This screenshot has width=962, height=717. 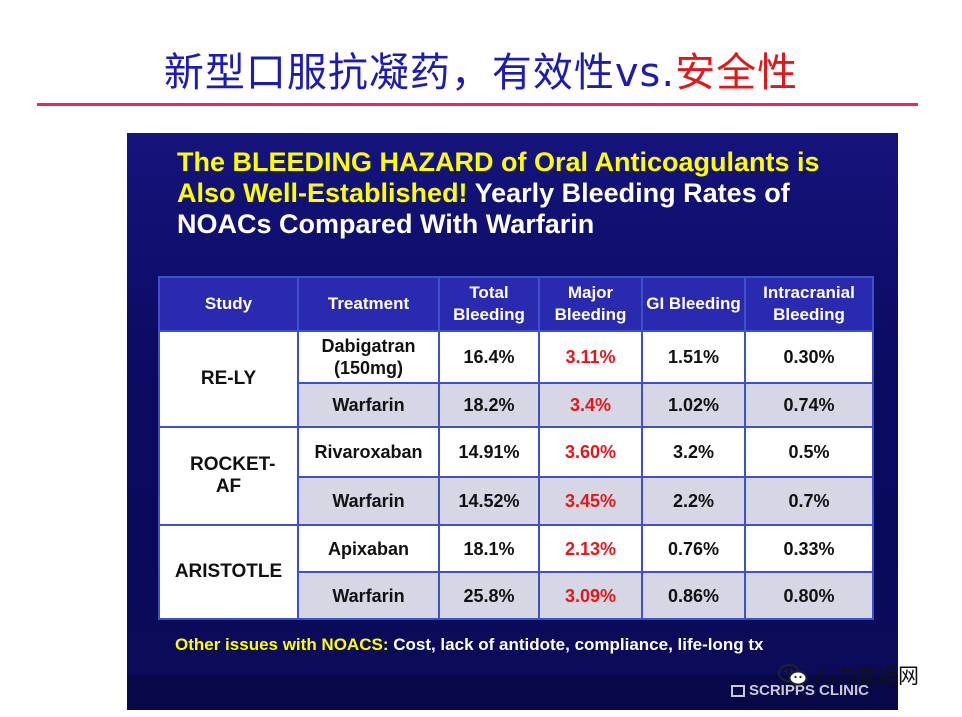 I want to click on header-major-bleeding: Major Bleeding, so click(x=590, y=304).